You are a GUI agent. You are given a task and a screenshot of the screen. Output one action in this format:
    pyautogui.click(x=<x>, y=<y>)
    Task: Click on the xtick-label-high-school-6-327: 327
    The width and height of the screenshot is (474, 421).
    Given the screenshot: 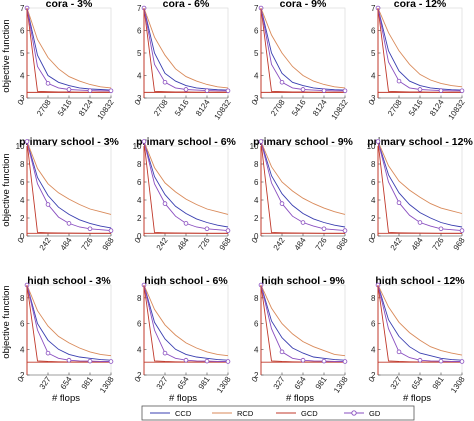 What is the action you would take?
    pyautogui.click(x=162, y=383)
    